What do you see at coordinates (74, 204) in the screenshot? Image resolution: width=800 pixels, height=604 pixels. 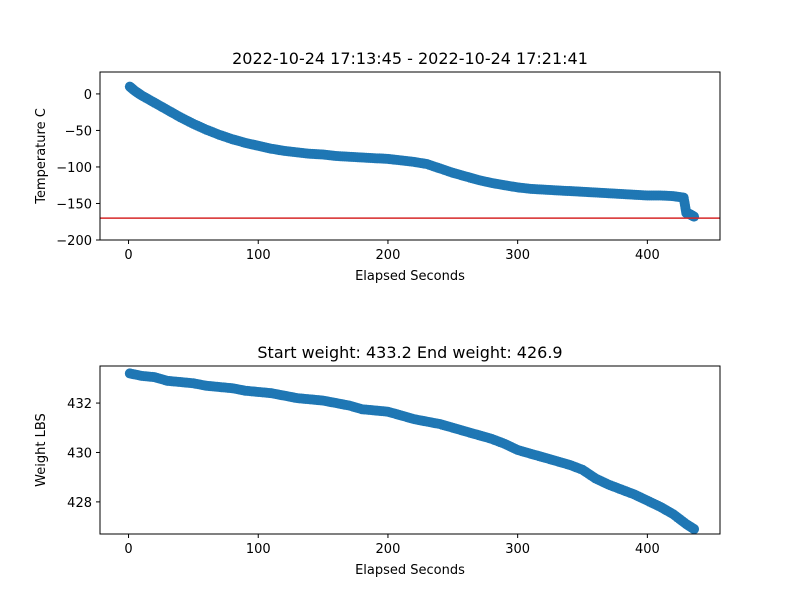 I see `temperature-ytick-label: −150` at bounding box center [74, 204].